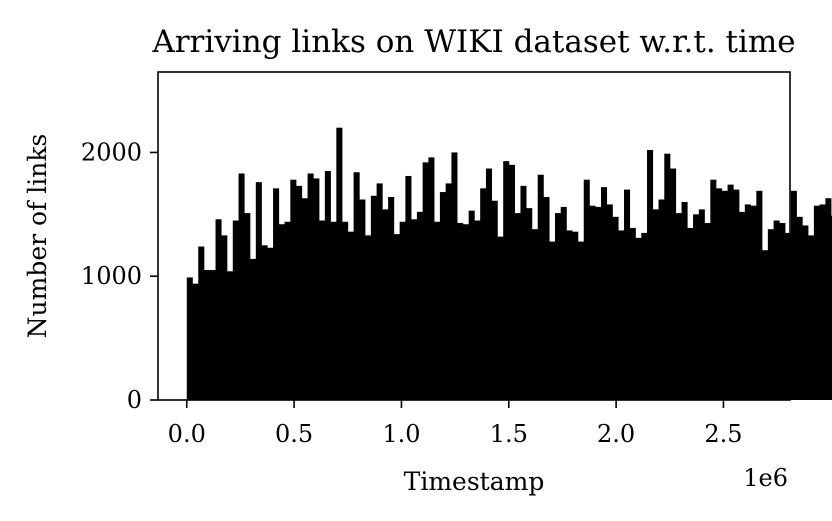 This screenshot has height=521, width=832. What do you see at coordinates (111, 152) in the screenshot?
I see `y-tick-label: 2000` at bounding box center [111, 152].